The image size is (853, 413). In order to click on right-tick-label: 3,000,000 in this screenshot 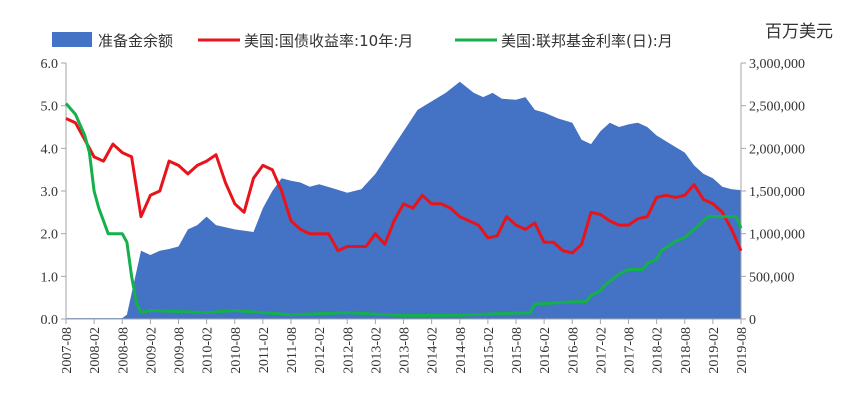, I will do `click(777, 64)`.